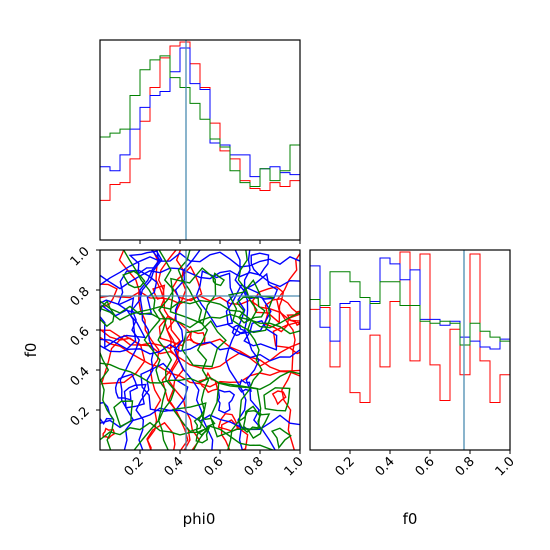  I want to click on hist-f0-panel, so click(410, 351).